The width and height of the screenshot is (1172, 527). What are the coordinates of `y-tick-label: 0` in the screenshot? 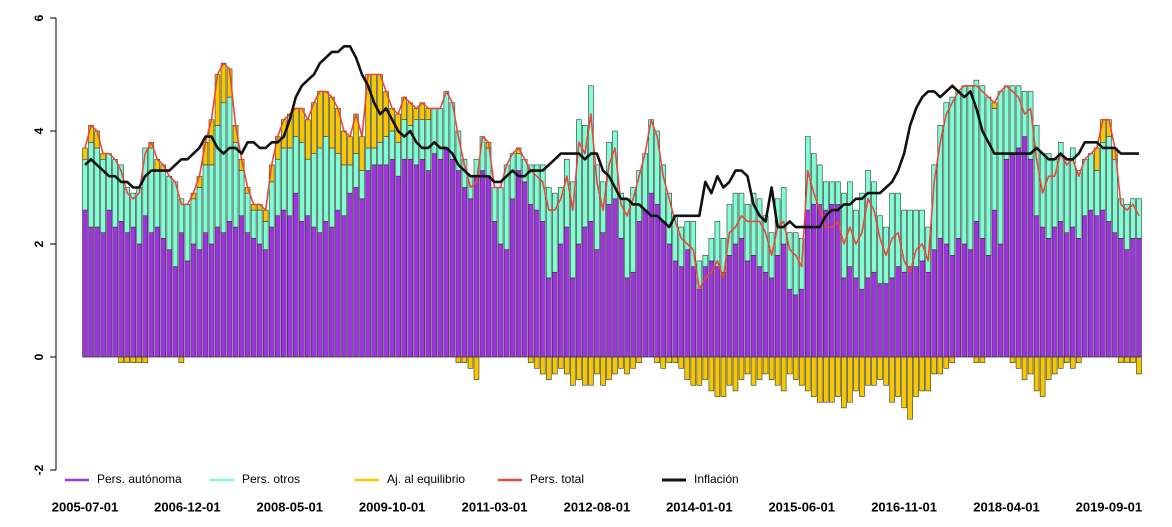 It's located at (39, 356).